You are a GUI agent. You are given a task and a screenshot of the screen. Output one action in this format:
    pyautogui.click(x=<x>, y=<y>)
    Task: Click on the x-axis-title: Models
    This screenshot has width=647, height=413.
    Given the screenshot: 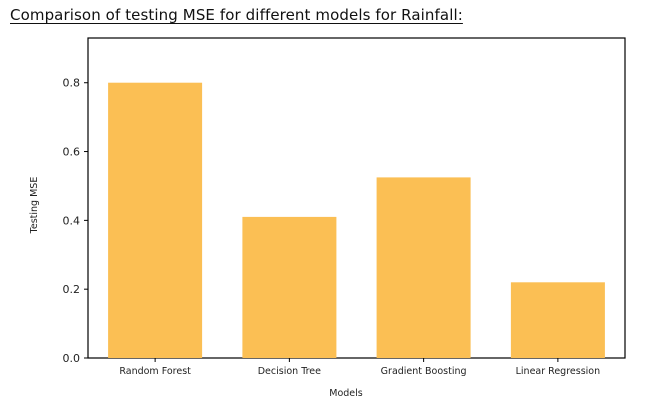 What is the action you would take?
    pyautogui.click(x=346, y=393)
    